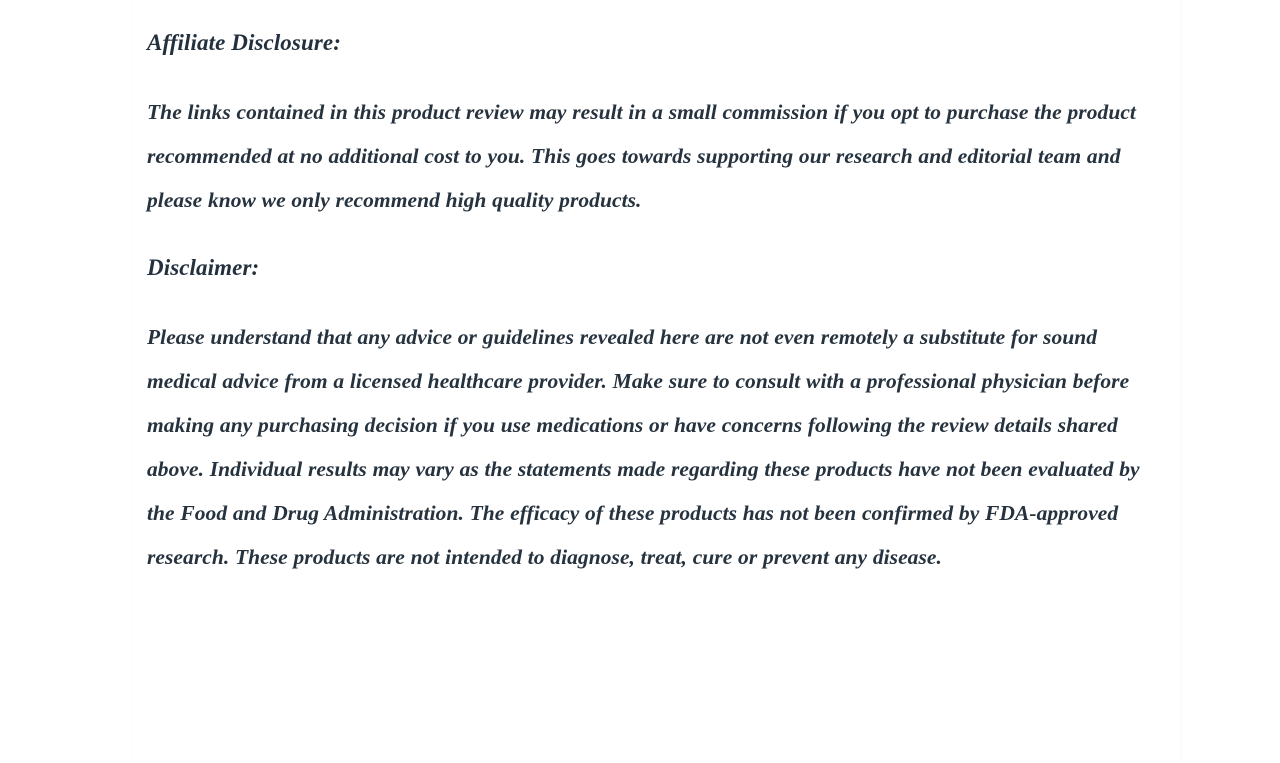 The height and width of the screenshot is (763, 1280). Describe the element at coordinates (203, 267) in the screenshot. I see `disclaimer-heading: Disclaimer:` at that location.